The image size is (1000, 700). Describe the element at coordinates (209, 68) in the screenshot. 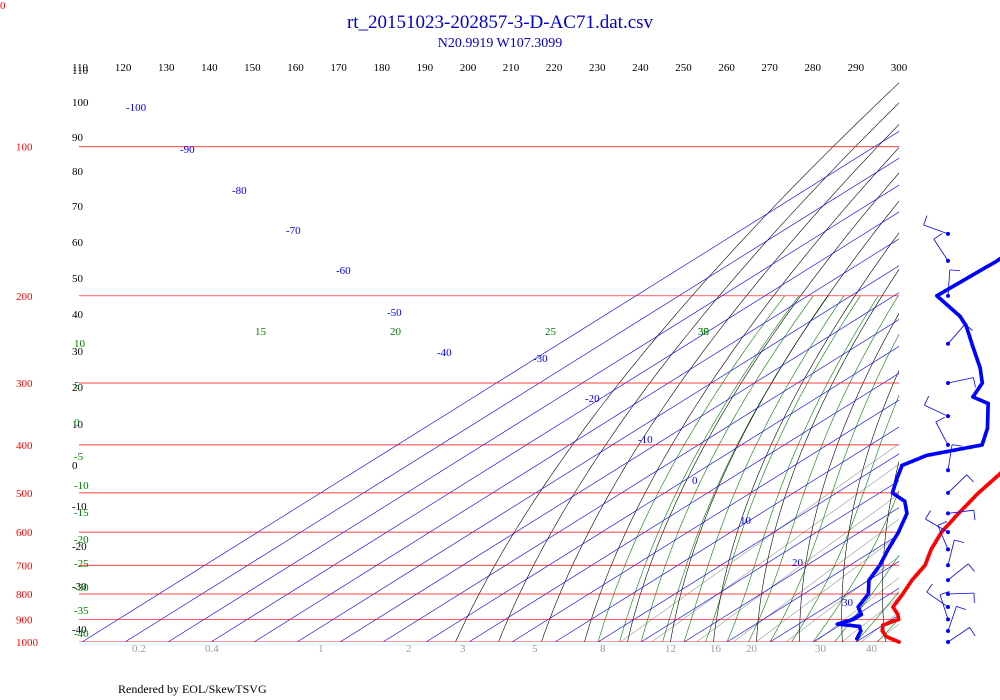

I see `x-axis-tick-label: 140` at that location.